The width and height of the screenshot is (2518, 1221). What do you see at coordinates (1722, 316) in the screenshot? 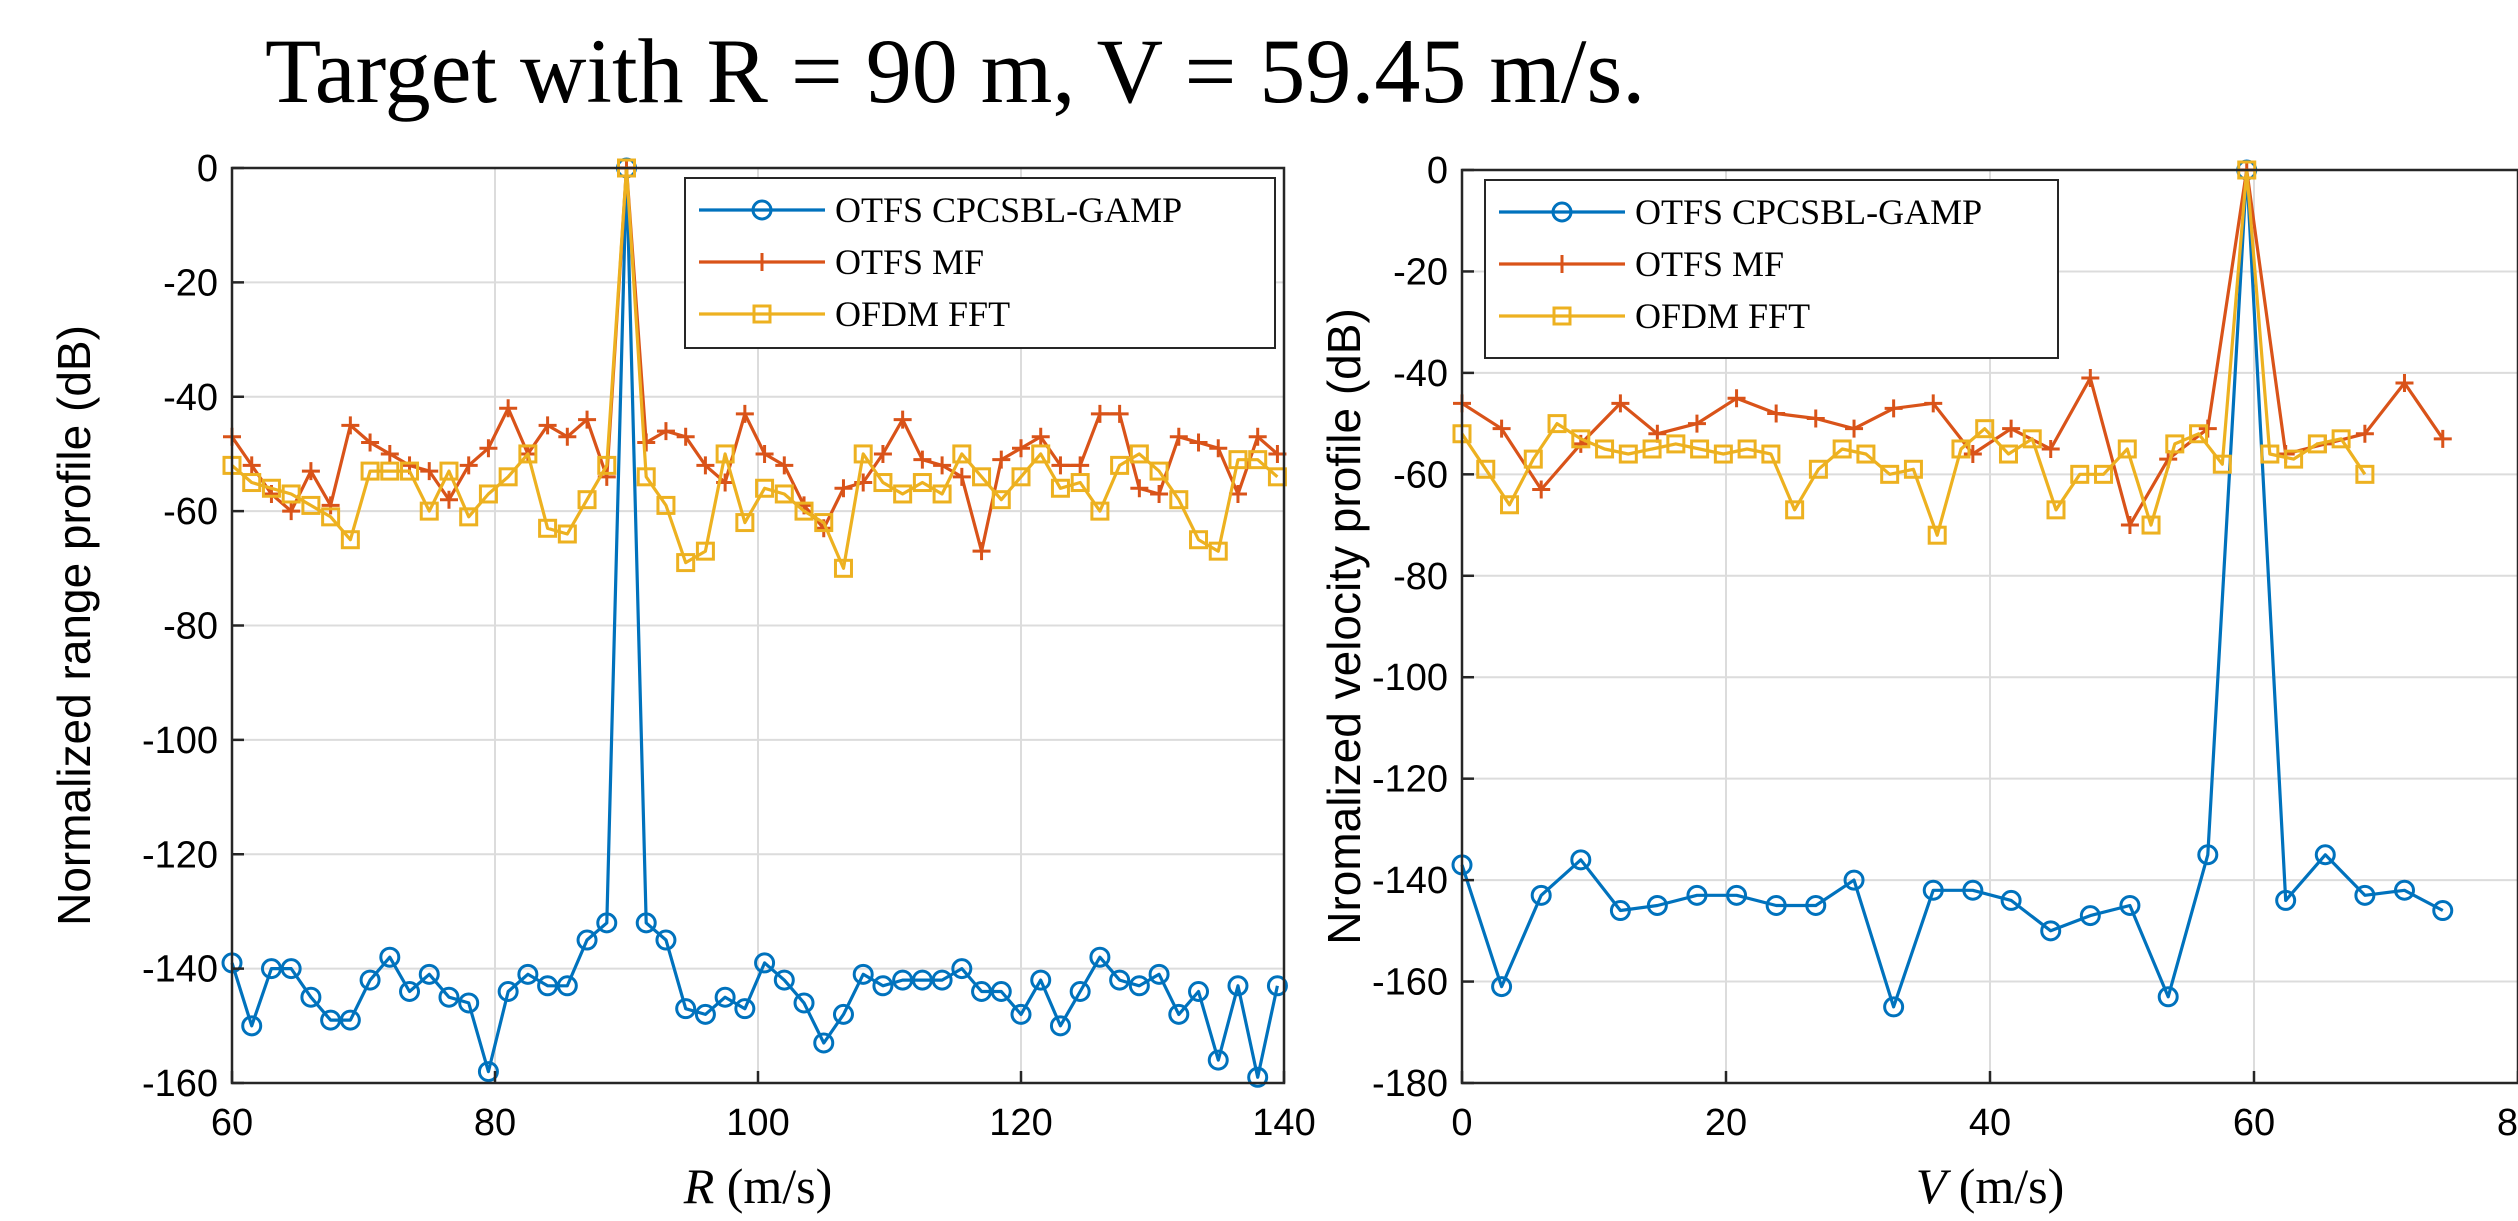
I see `velocity-legend-label-ofdm: OFDM FFT` at bounding box center [1722, 316].